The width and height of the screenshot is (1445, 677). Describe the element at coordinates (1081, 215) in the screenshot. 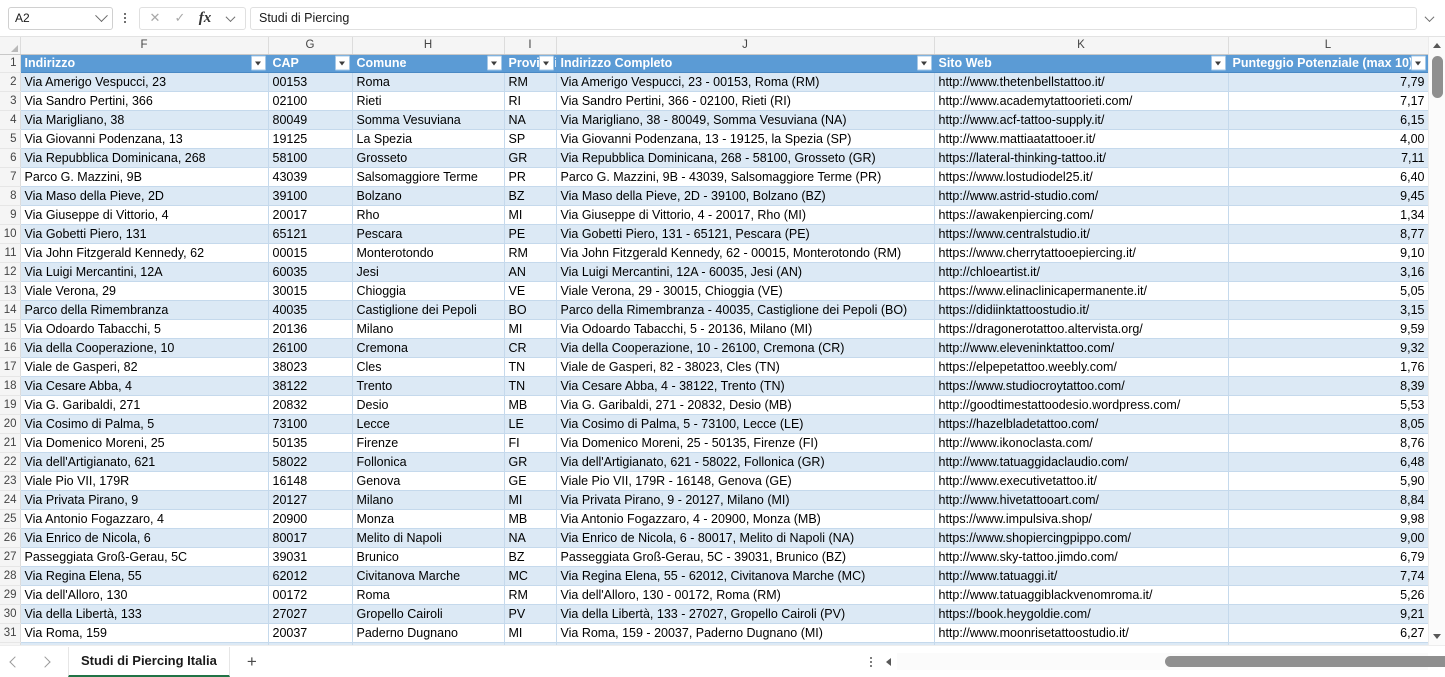

I see `cell-sito: https://awakenpiercing.com/` at that location.